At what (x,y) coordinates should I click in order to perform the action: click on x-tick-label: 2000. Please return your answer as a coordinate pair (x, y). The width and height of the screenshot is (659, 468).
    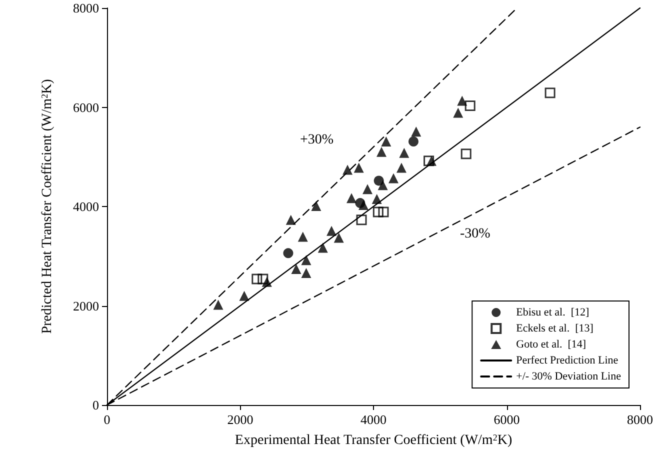
    Looking at the image, I should click on (240, 419).